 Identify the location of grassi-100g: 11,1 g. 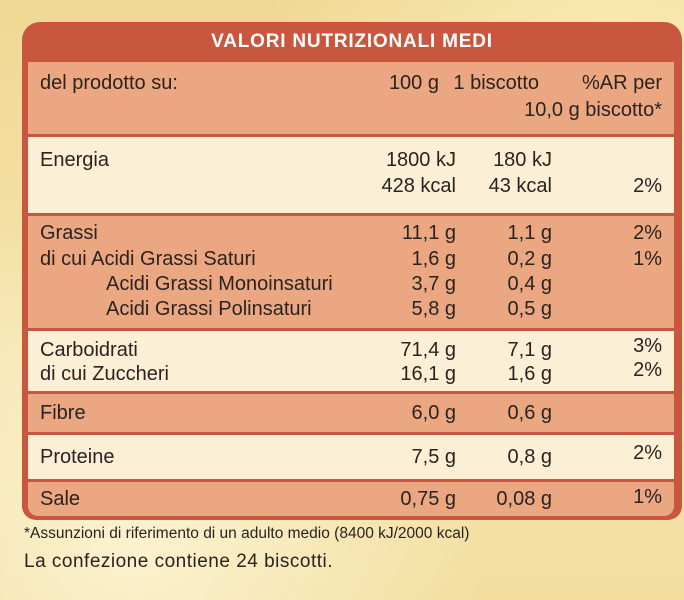
(428, 233).